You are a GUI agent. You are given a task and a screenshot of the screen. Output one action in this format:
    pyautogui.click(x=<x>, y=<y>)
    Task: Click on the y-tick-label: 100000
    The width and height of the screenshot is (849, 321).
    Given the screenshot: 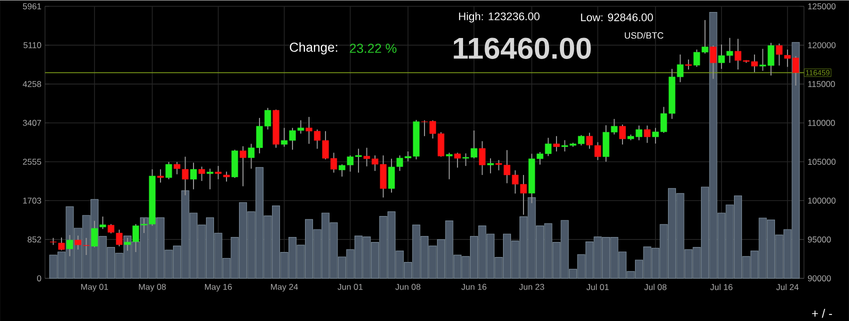 What is the action you would take?
    pyautogui.click(x=822, y=200)
    